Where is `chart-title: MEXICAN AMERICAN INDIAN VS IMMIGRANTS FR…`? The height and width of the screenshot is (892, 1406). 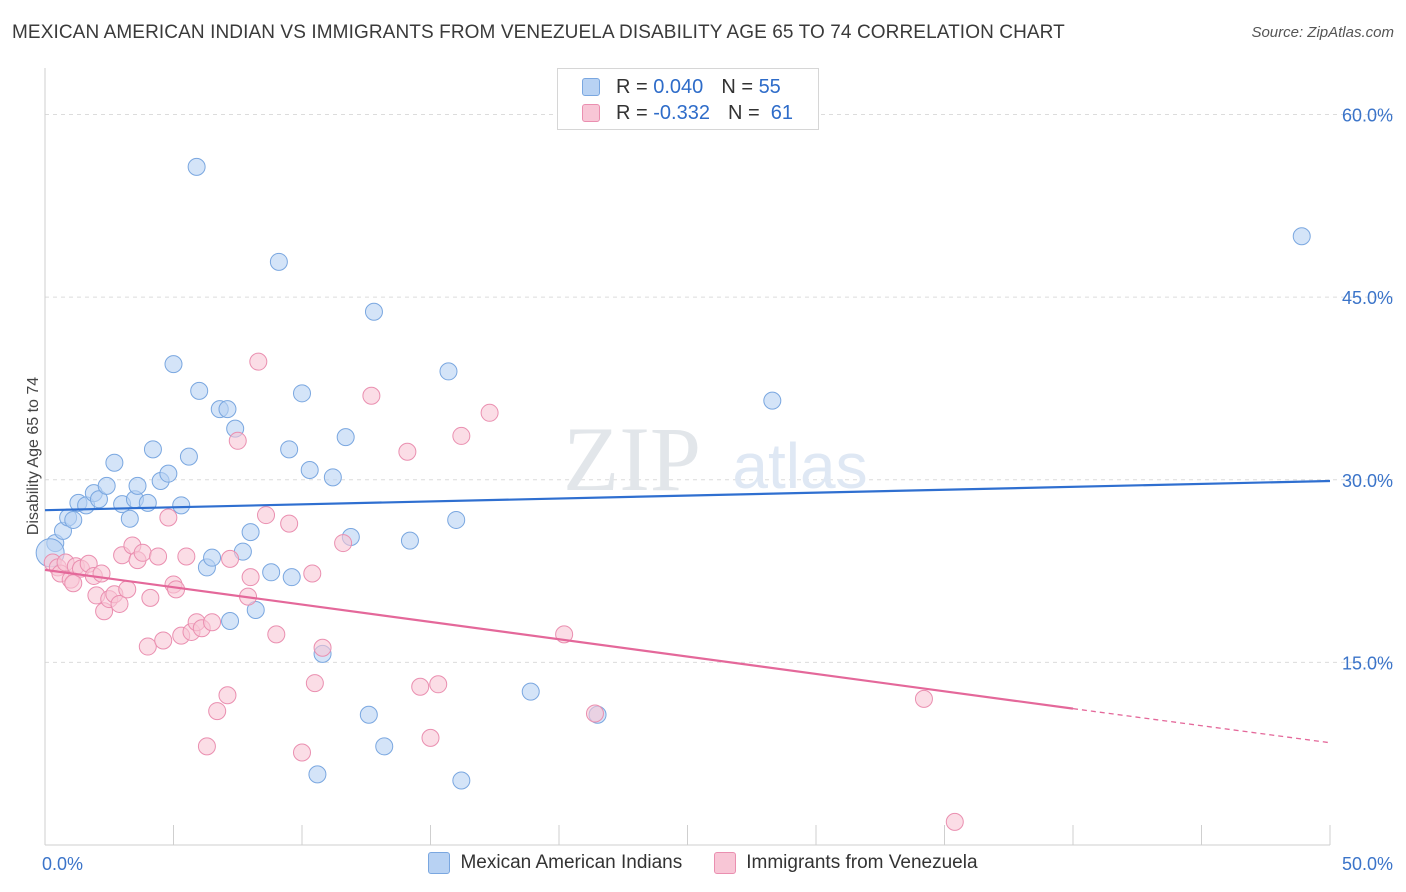
chart-title: MEXICAN AMERICAN INDIAN VS IMMIGRANTS FR… is located at coordinates (538, 32).